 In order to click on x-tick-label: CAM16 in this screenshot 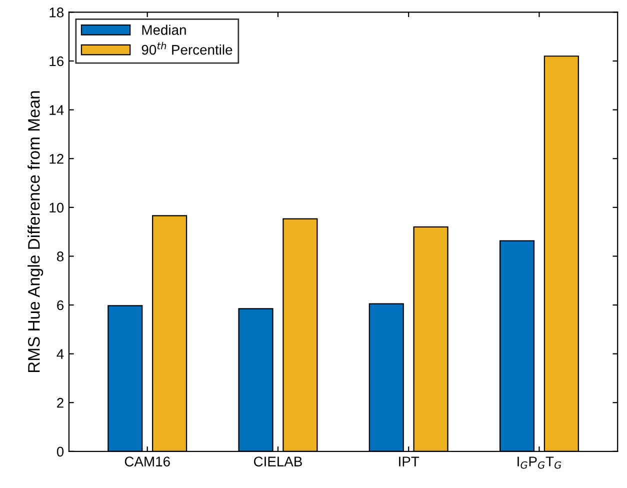, I will do `click(147, 461)`.